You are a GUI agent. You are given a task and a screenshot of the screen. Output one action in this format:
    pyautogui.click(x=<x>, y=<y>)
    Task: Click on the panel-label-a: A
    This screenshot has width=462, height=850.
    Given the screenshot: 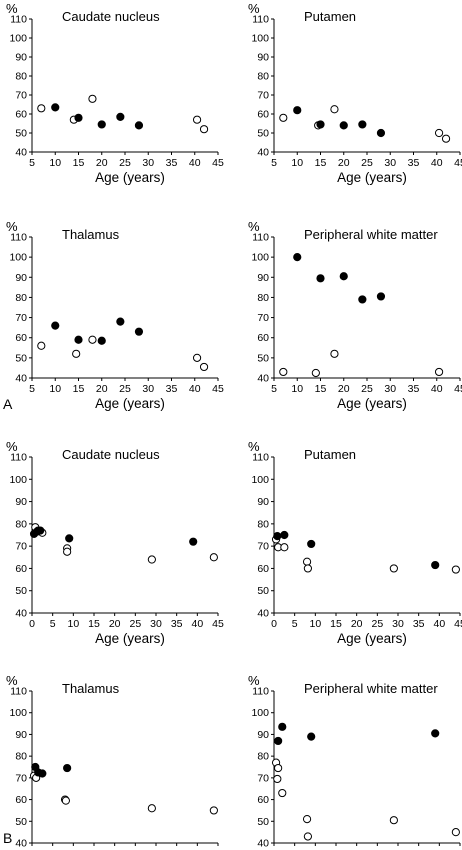 What is the action you would take?
    pyautogui.click(x=8, y=404)
    